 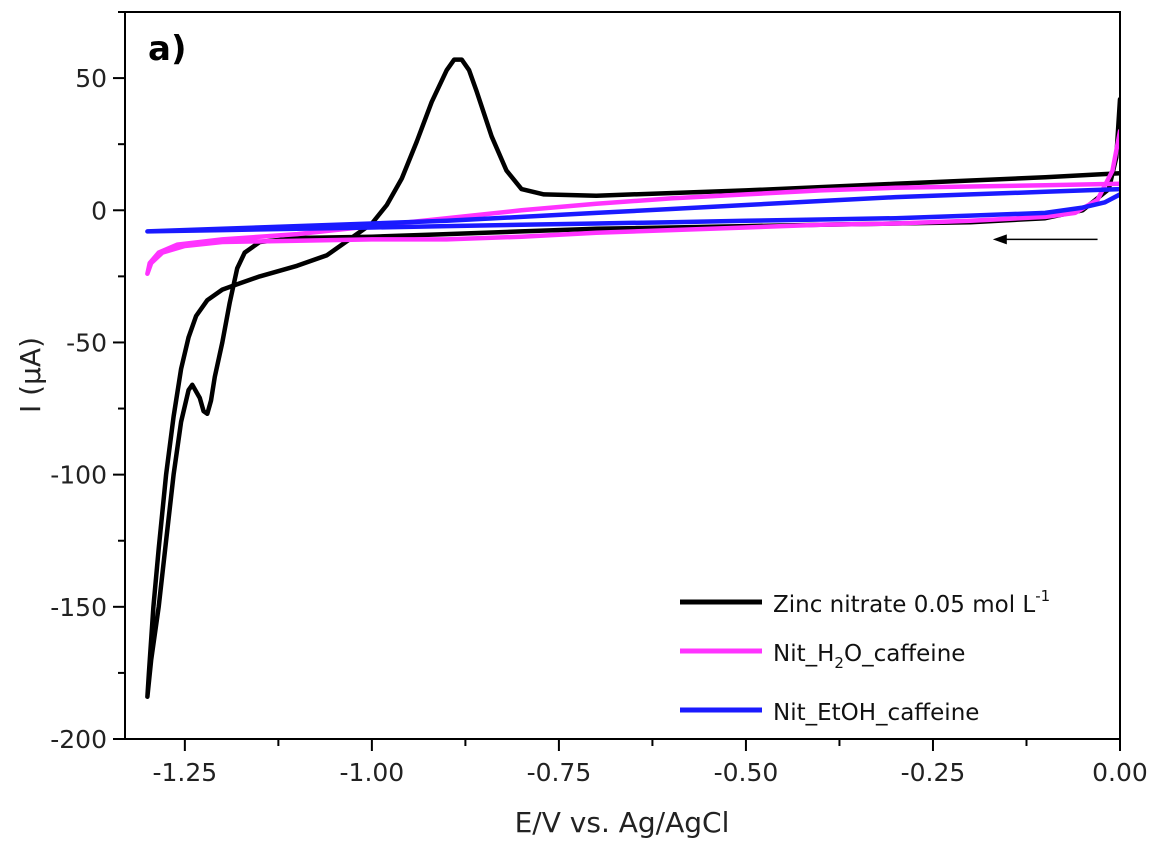 I want to click on y-tick-label: -100, so click(x=78, y=475).